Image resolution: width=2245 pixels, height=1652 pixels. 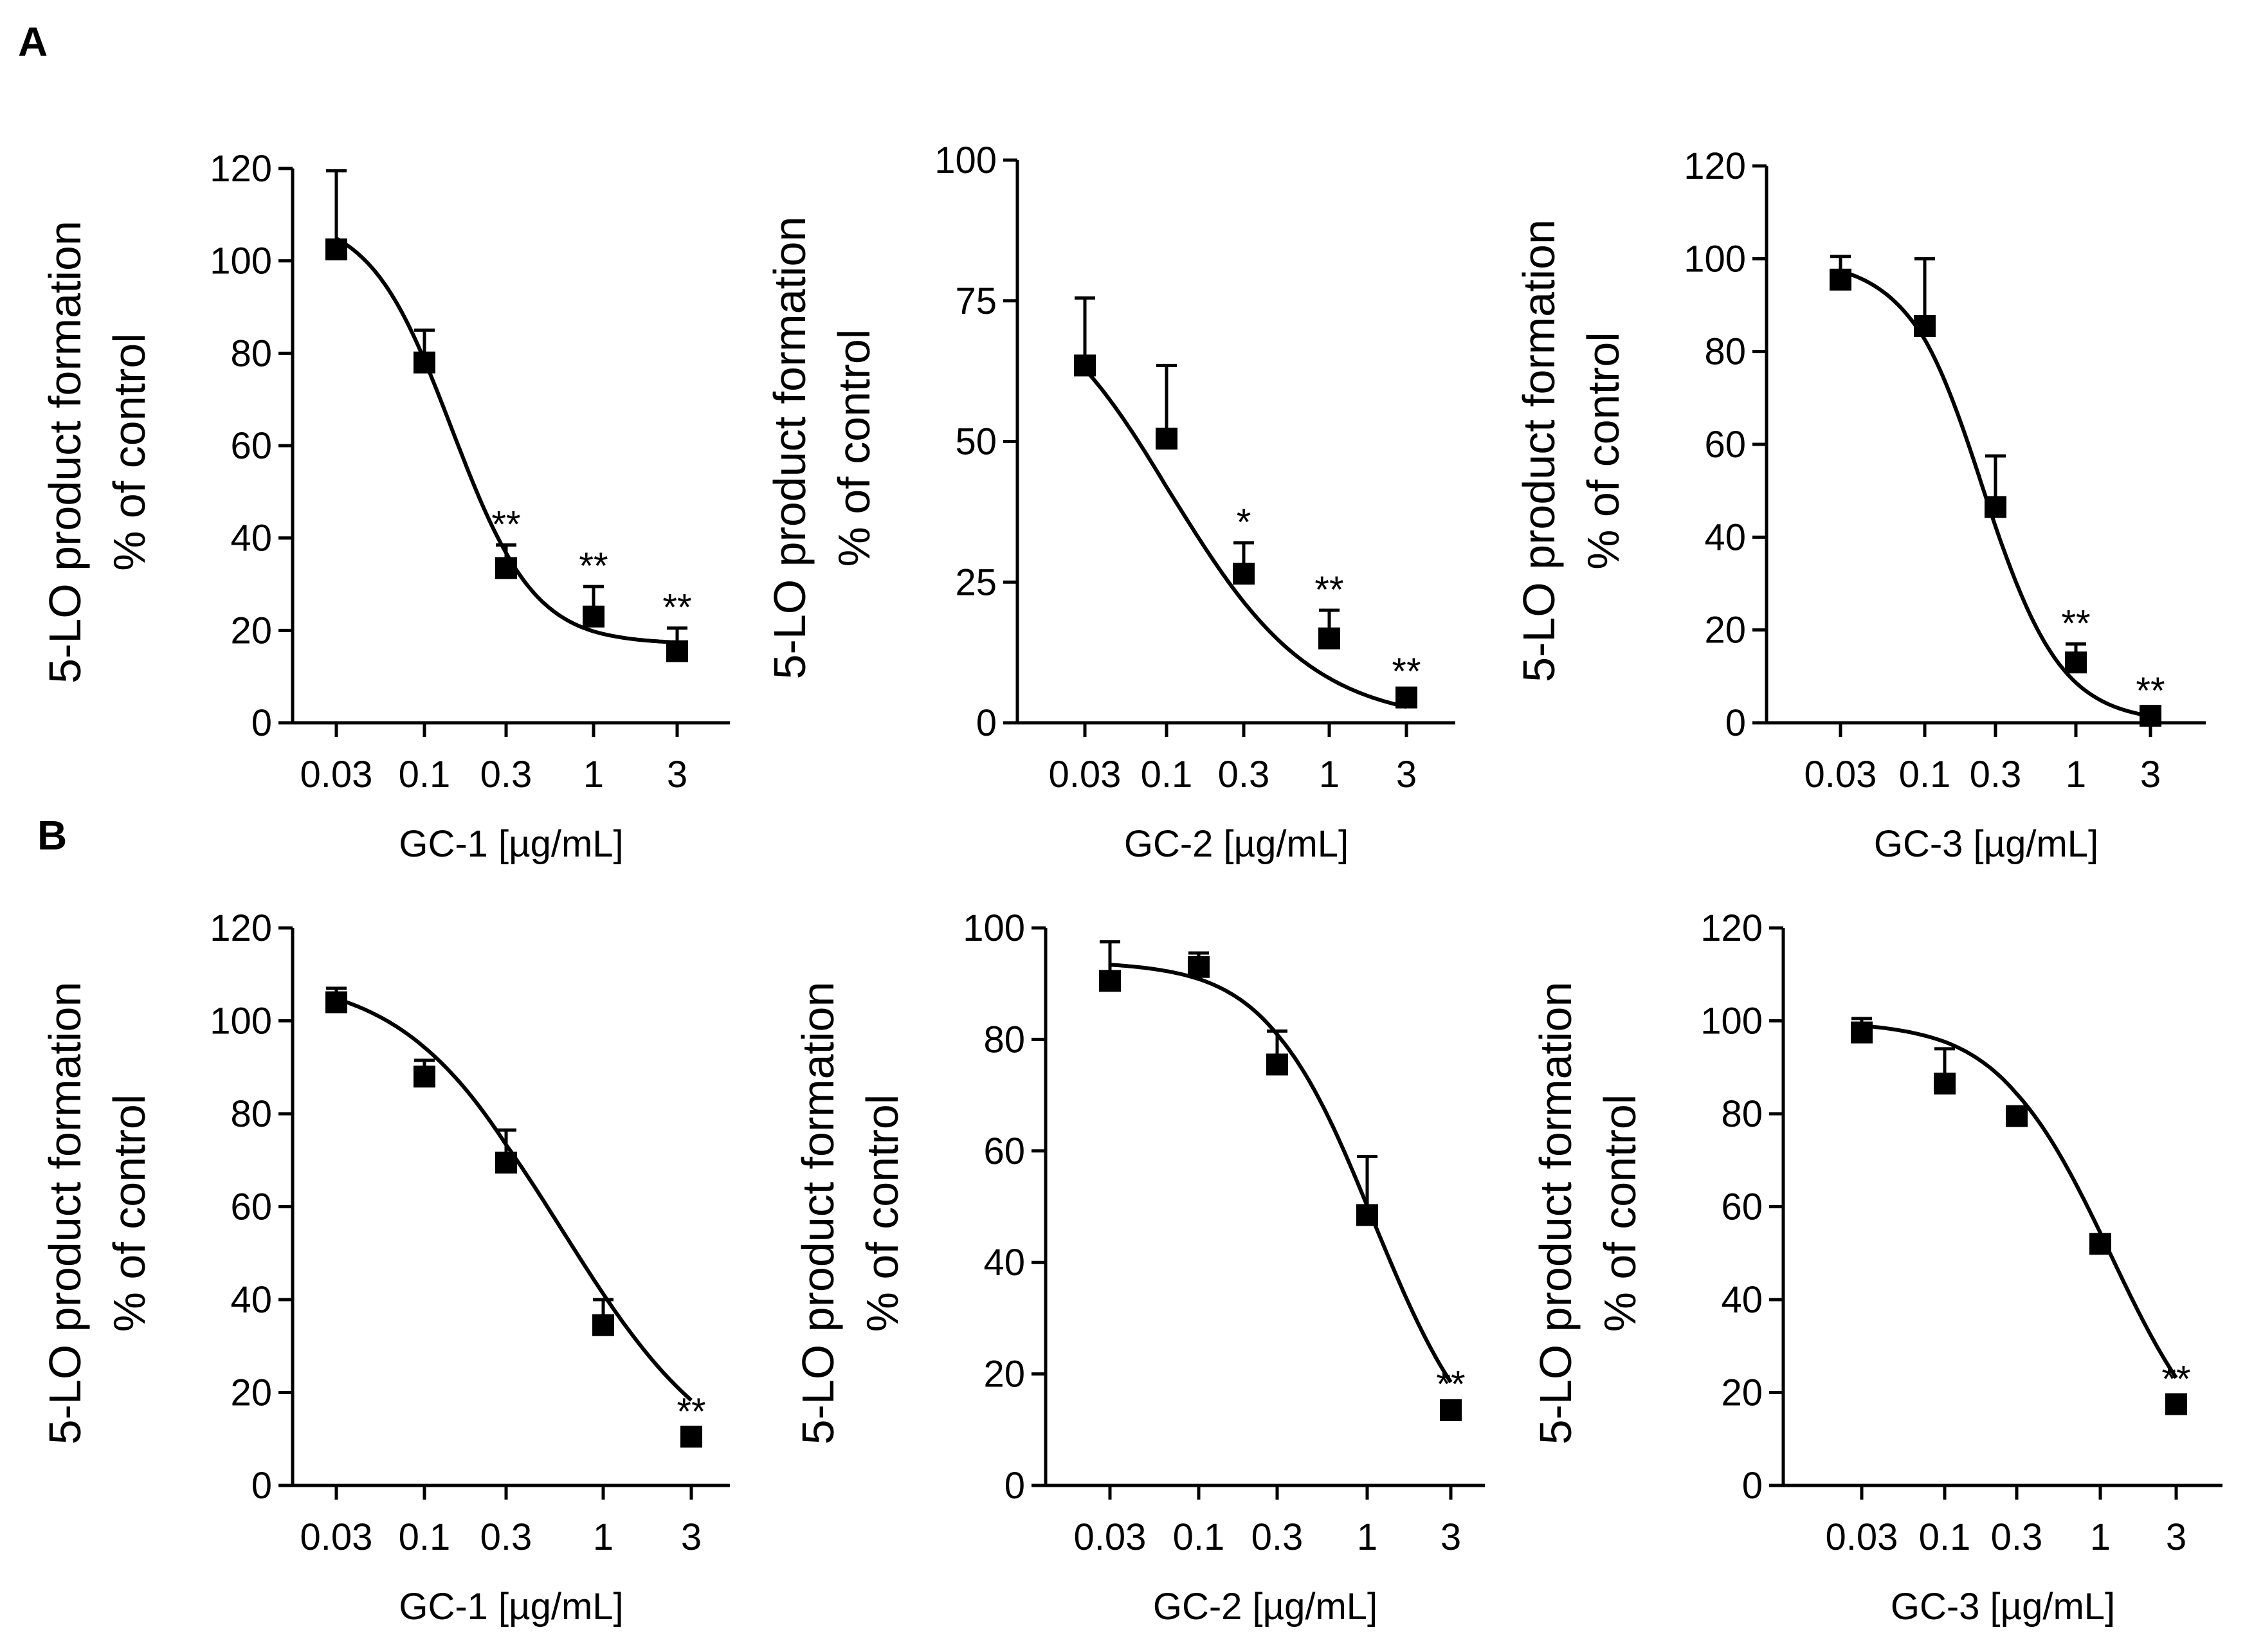 What do you see at coordinates (976, 301) in the screenshot?
I see `y-tick-label: 75` at bounding box center [976, 301].